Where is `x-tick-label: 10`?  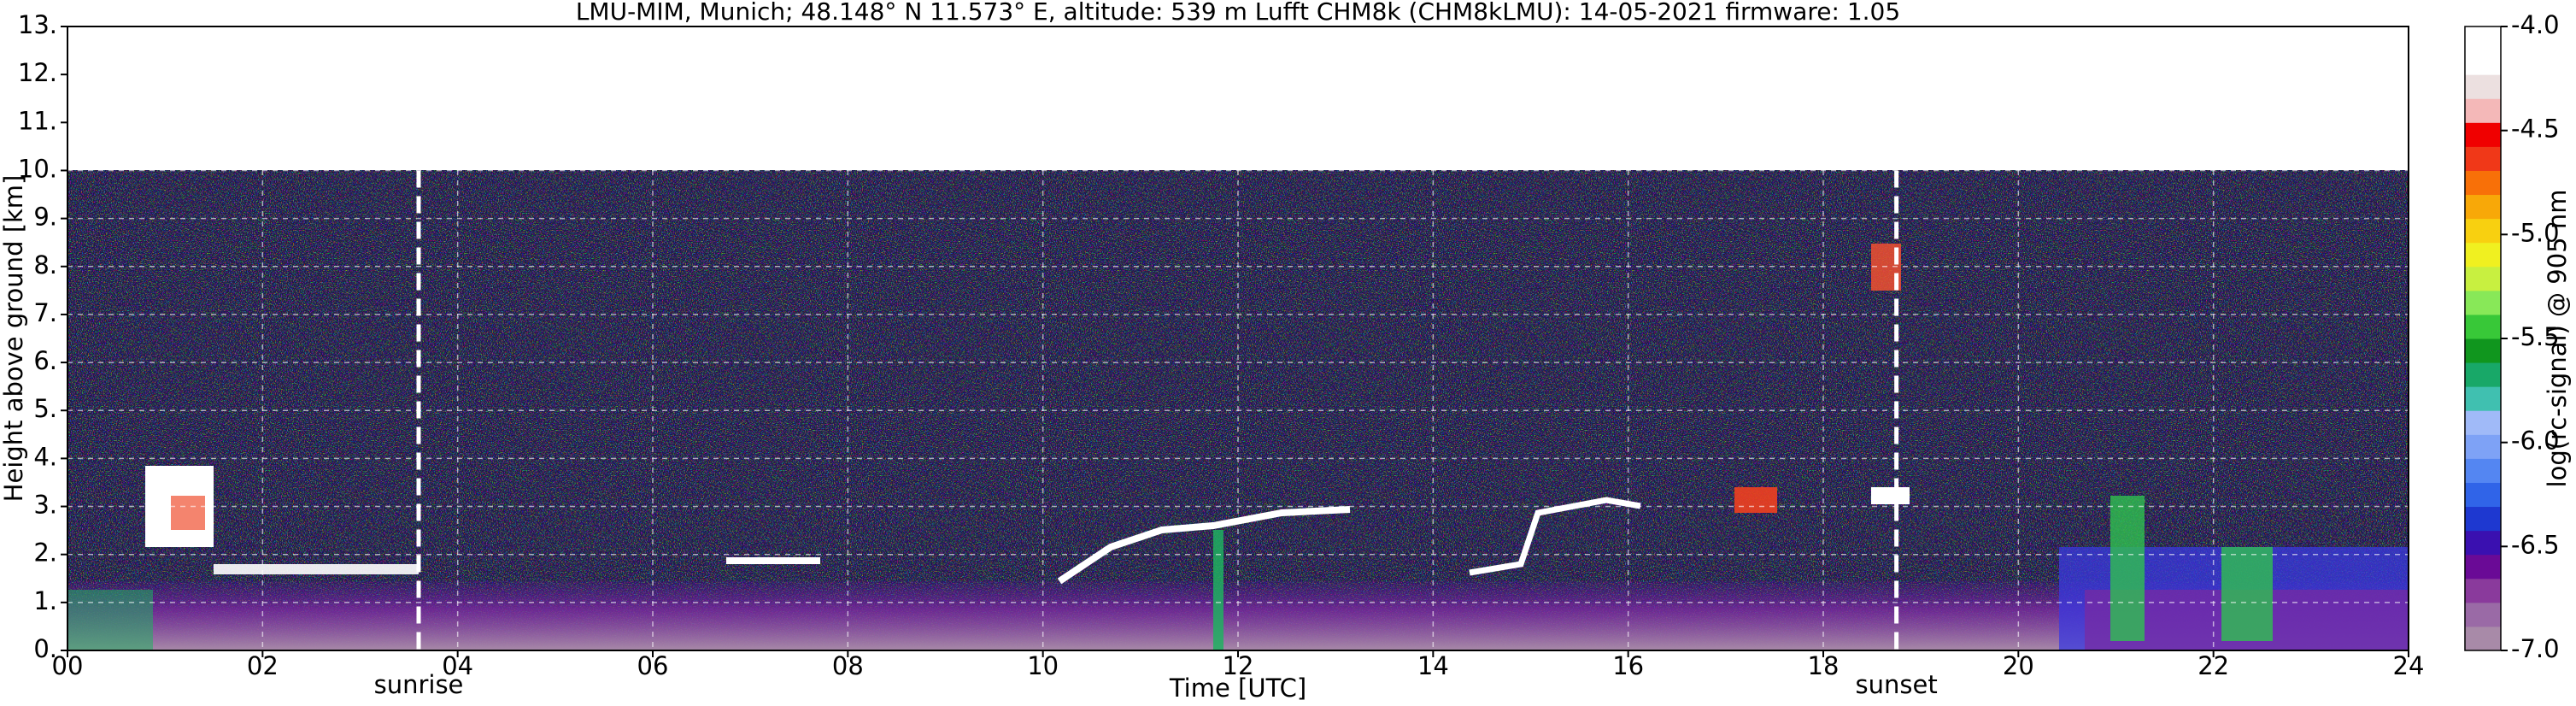 x-tick-label: 10 is located at coordinates (1043, 665).